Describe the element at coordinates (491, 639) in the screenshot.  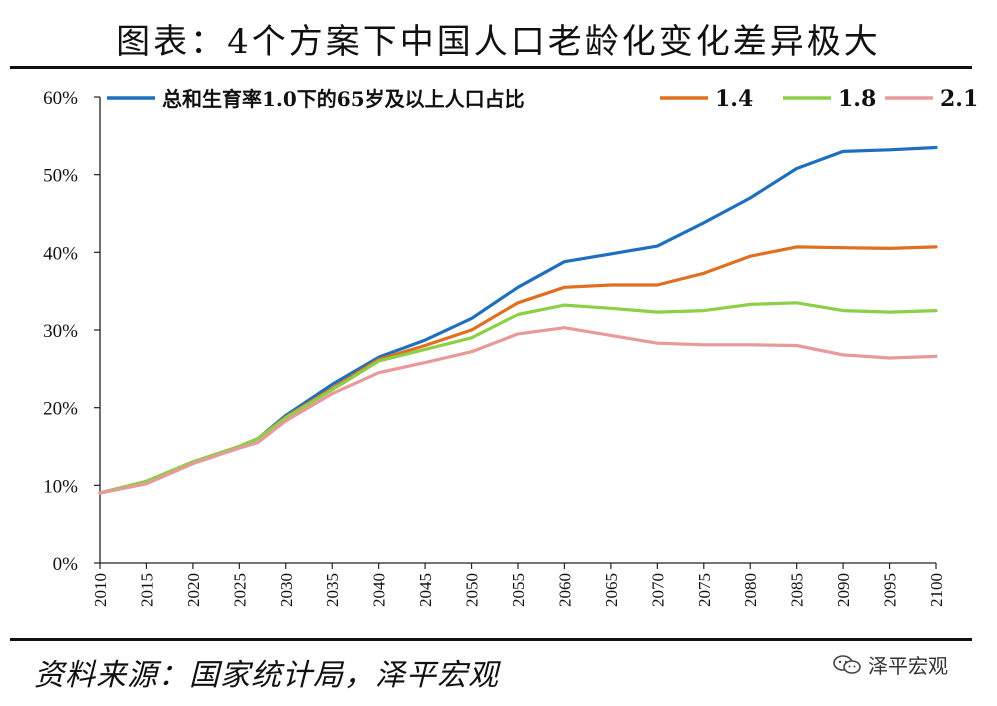
I see `bottom-rule` at that location.